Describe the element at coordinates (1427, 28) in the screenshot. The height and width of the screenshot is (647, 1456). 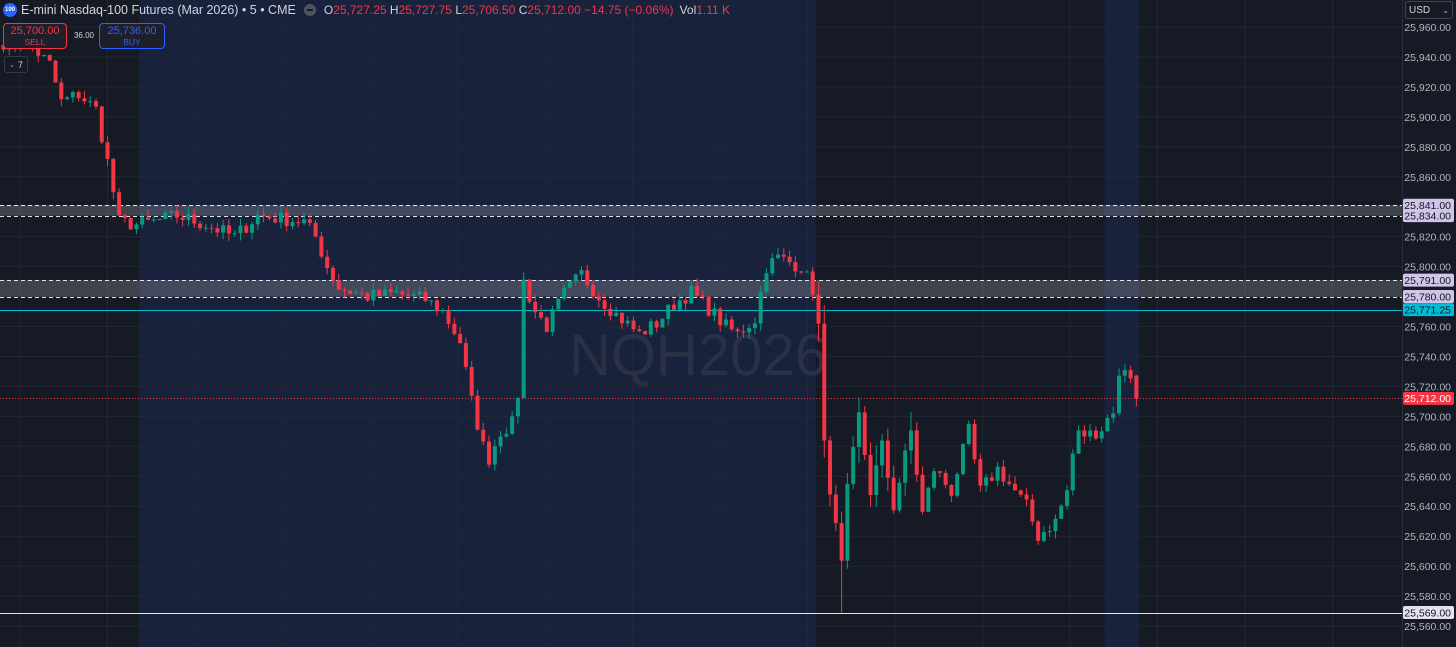
I see `price-tick-label-0: 25,960.00` at that location.